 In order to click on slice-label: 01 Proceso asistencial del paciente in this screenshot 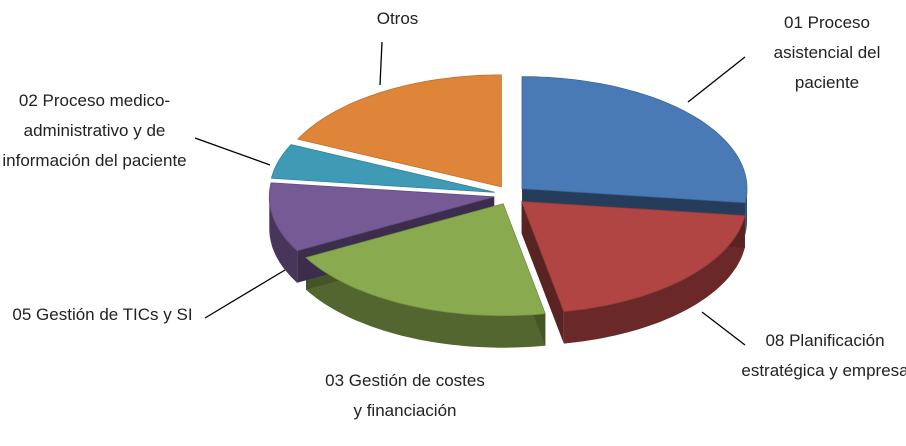, I will do `click(827, 52)`.